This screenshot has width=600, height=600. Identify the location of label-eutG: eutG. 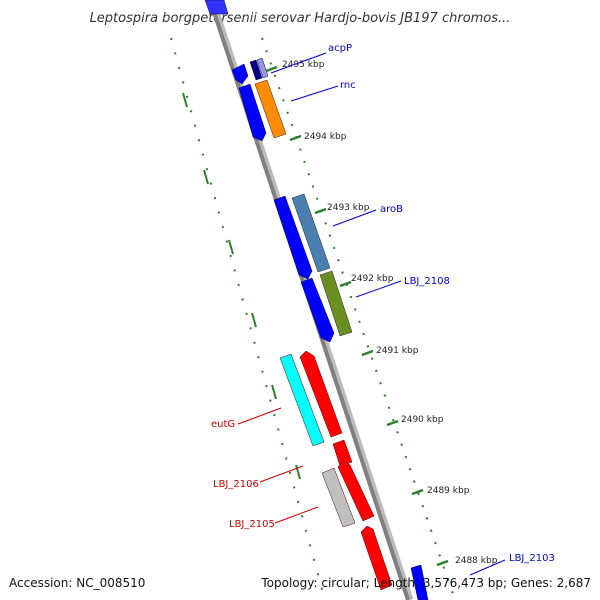
(223, 424).